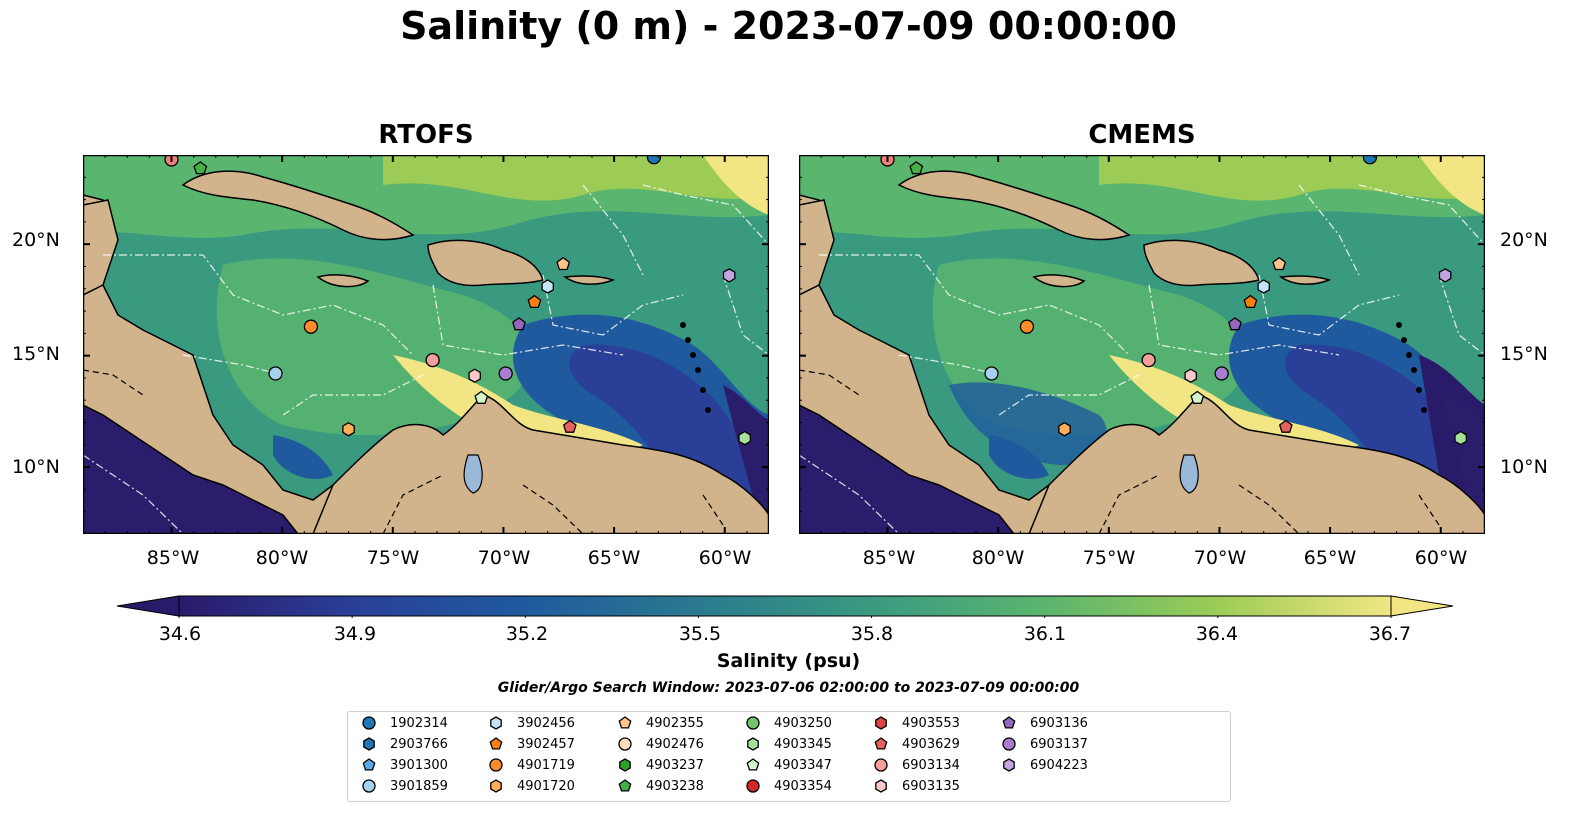 This screenshot has width=1577, height=827. What do you see at coordinates (788, 661) in the screenshot?
I see `colorbar-label: Salinity (psu)` at bounding box center [788, 661].